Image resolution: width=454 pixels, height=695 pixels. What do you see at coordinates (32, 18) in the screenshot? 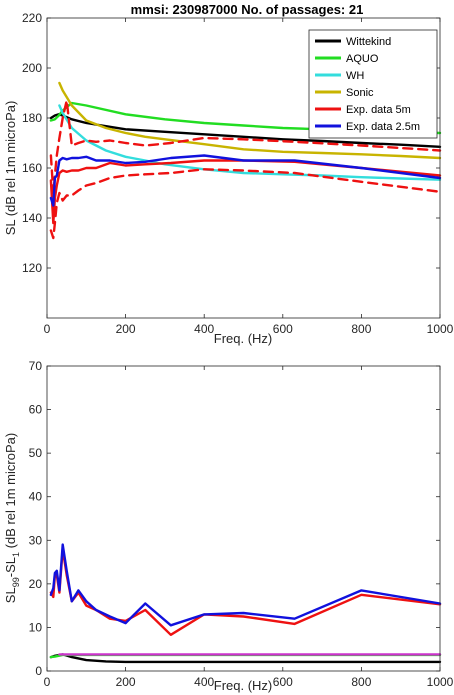
I see `top-chart-y-tick-label: 220` at bounding box center [32, 18].